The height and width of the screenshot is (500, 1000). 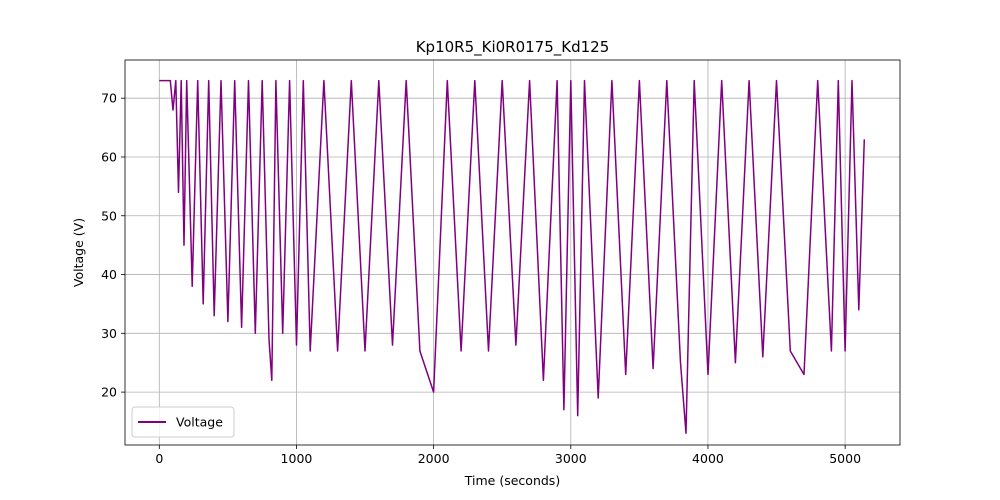 I want to click on x-tick-label: 0, so click(x=159, y=458).